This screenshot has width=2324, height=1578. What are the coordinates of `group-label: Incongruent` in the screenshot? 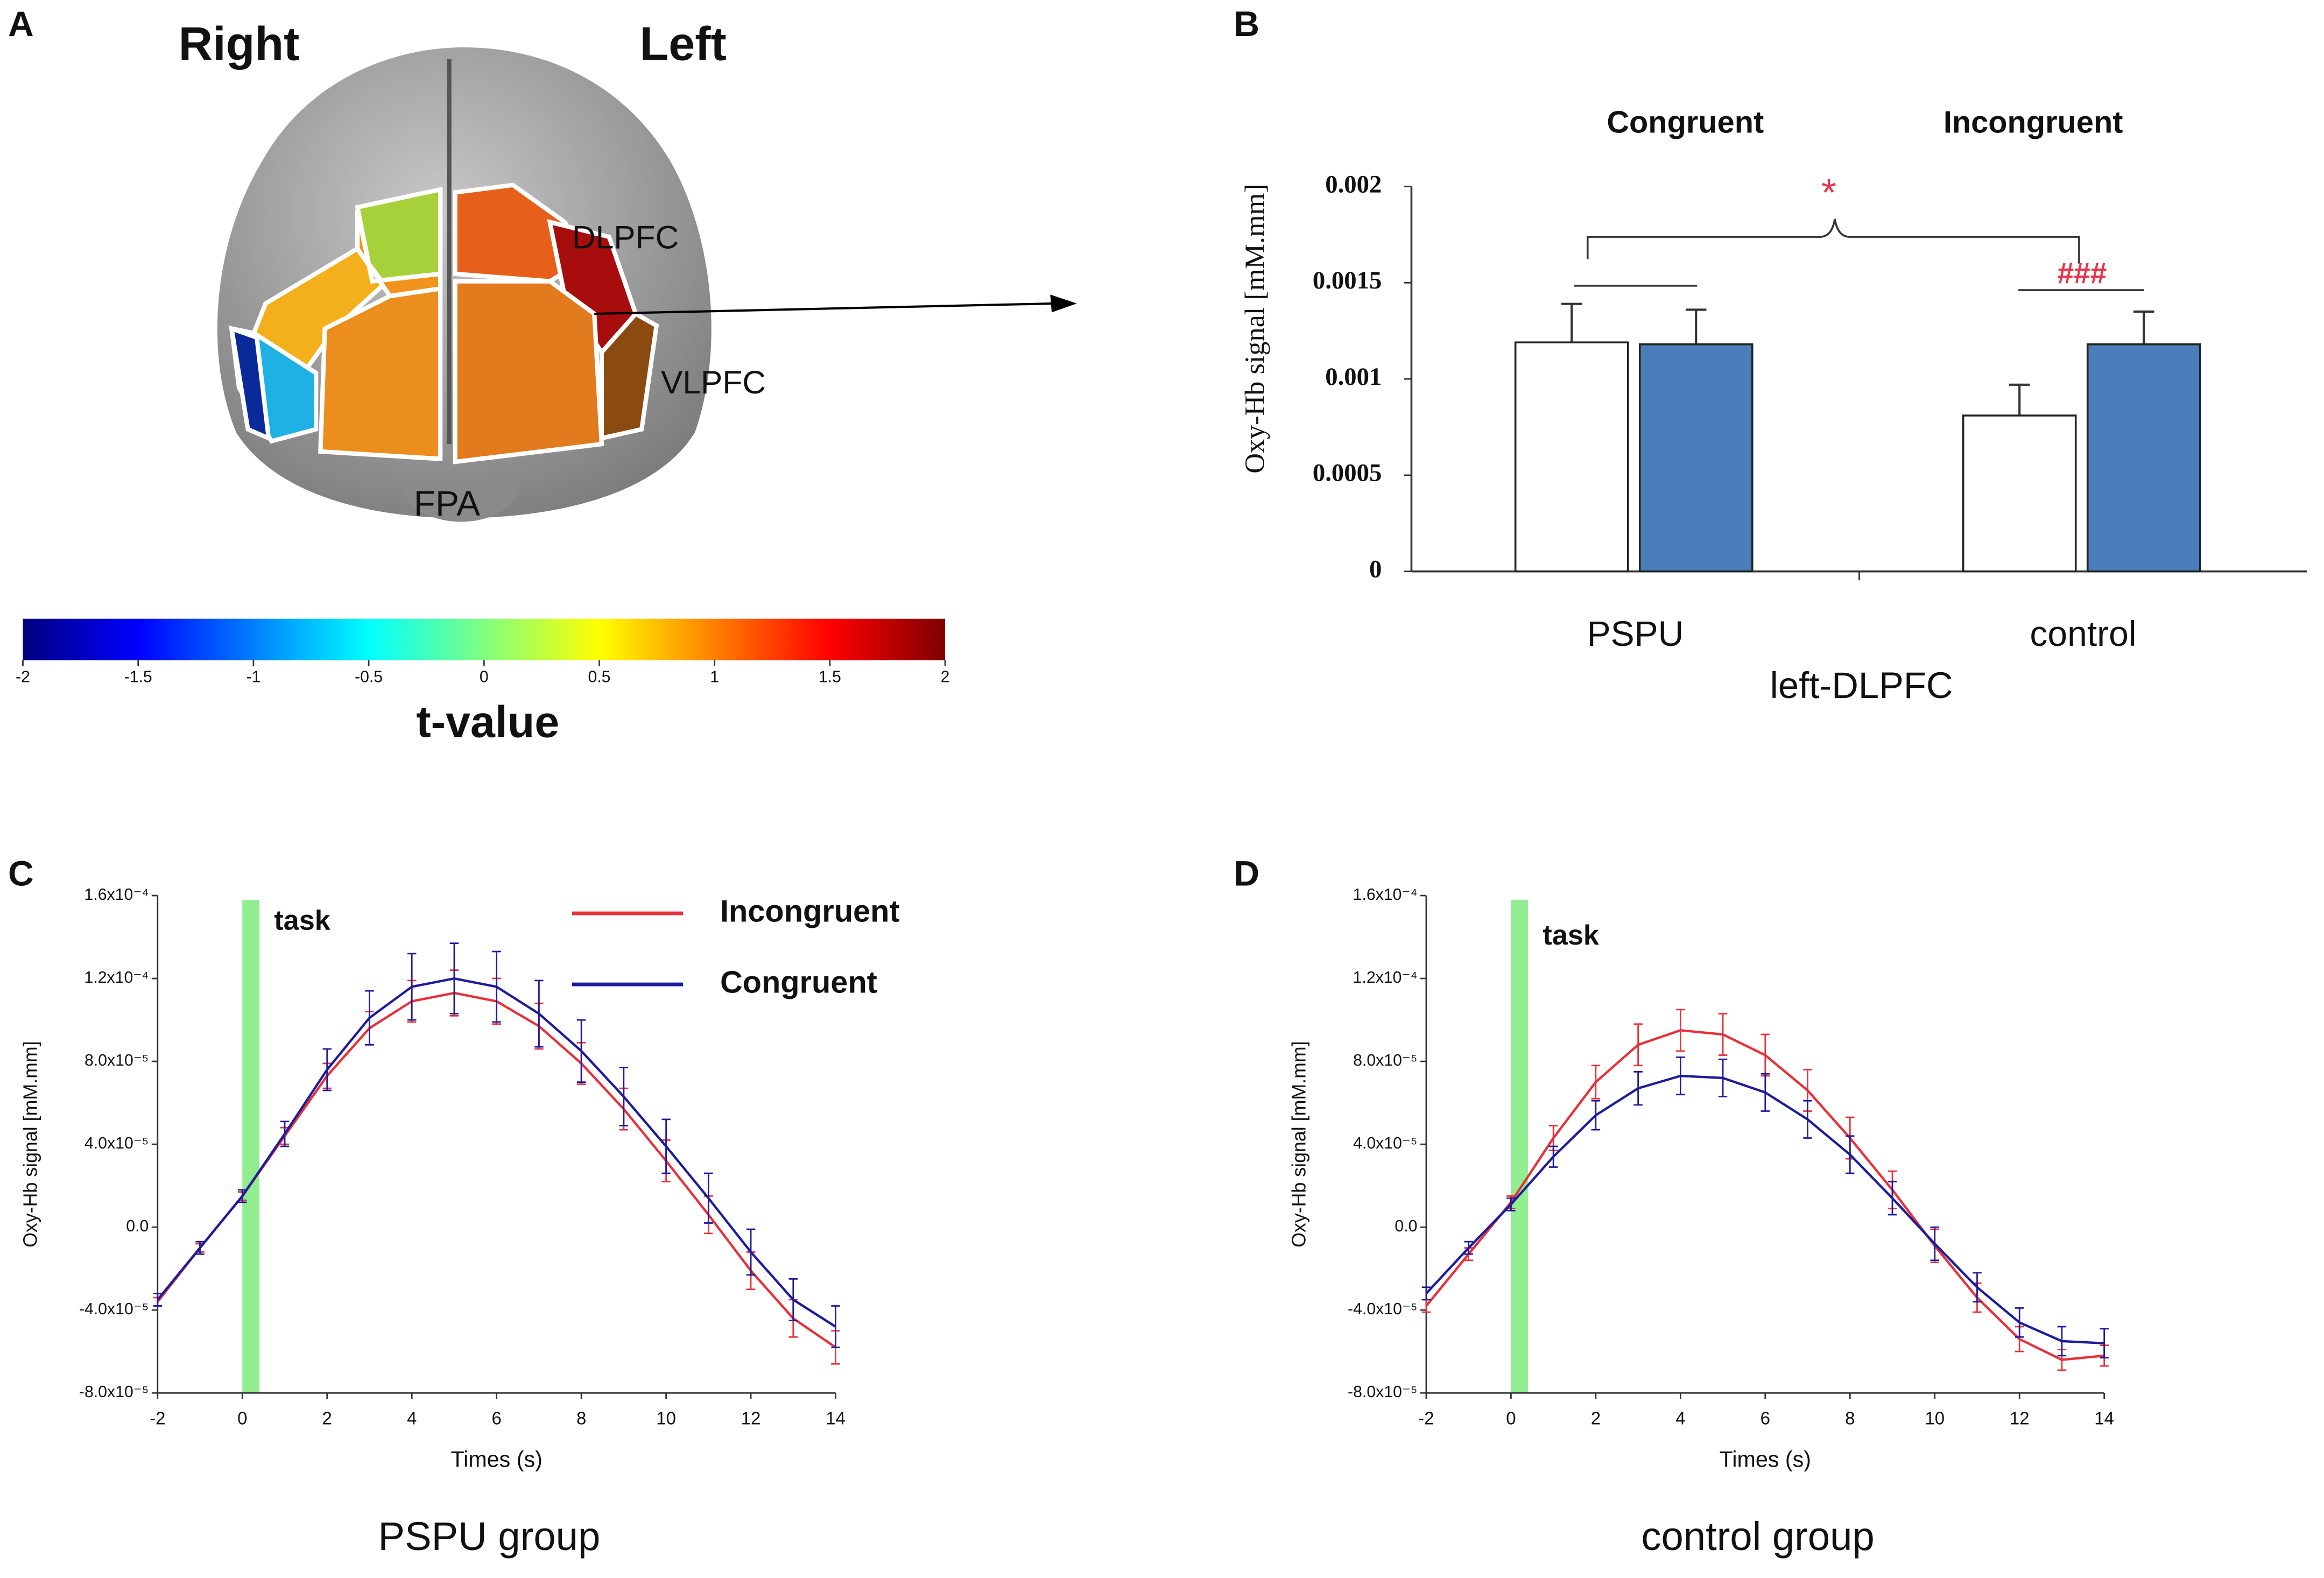 It's located at (2033, 122).